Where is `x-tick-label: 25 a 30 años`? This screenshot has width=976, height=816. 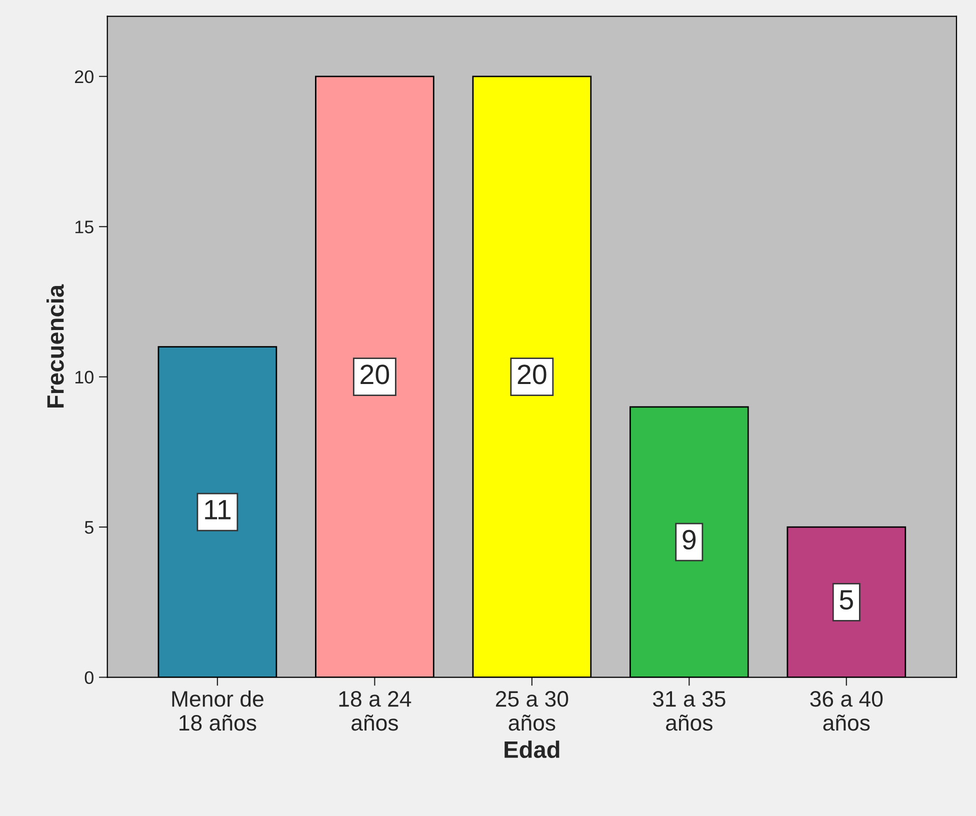
x-tick-label: 25 a 30 años is located at coordinates (532, 711).